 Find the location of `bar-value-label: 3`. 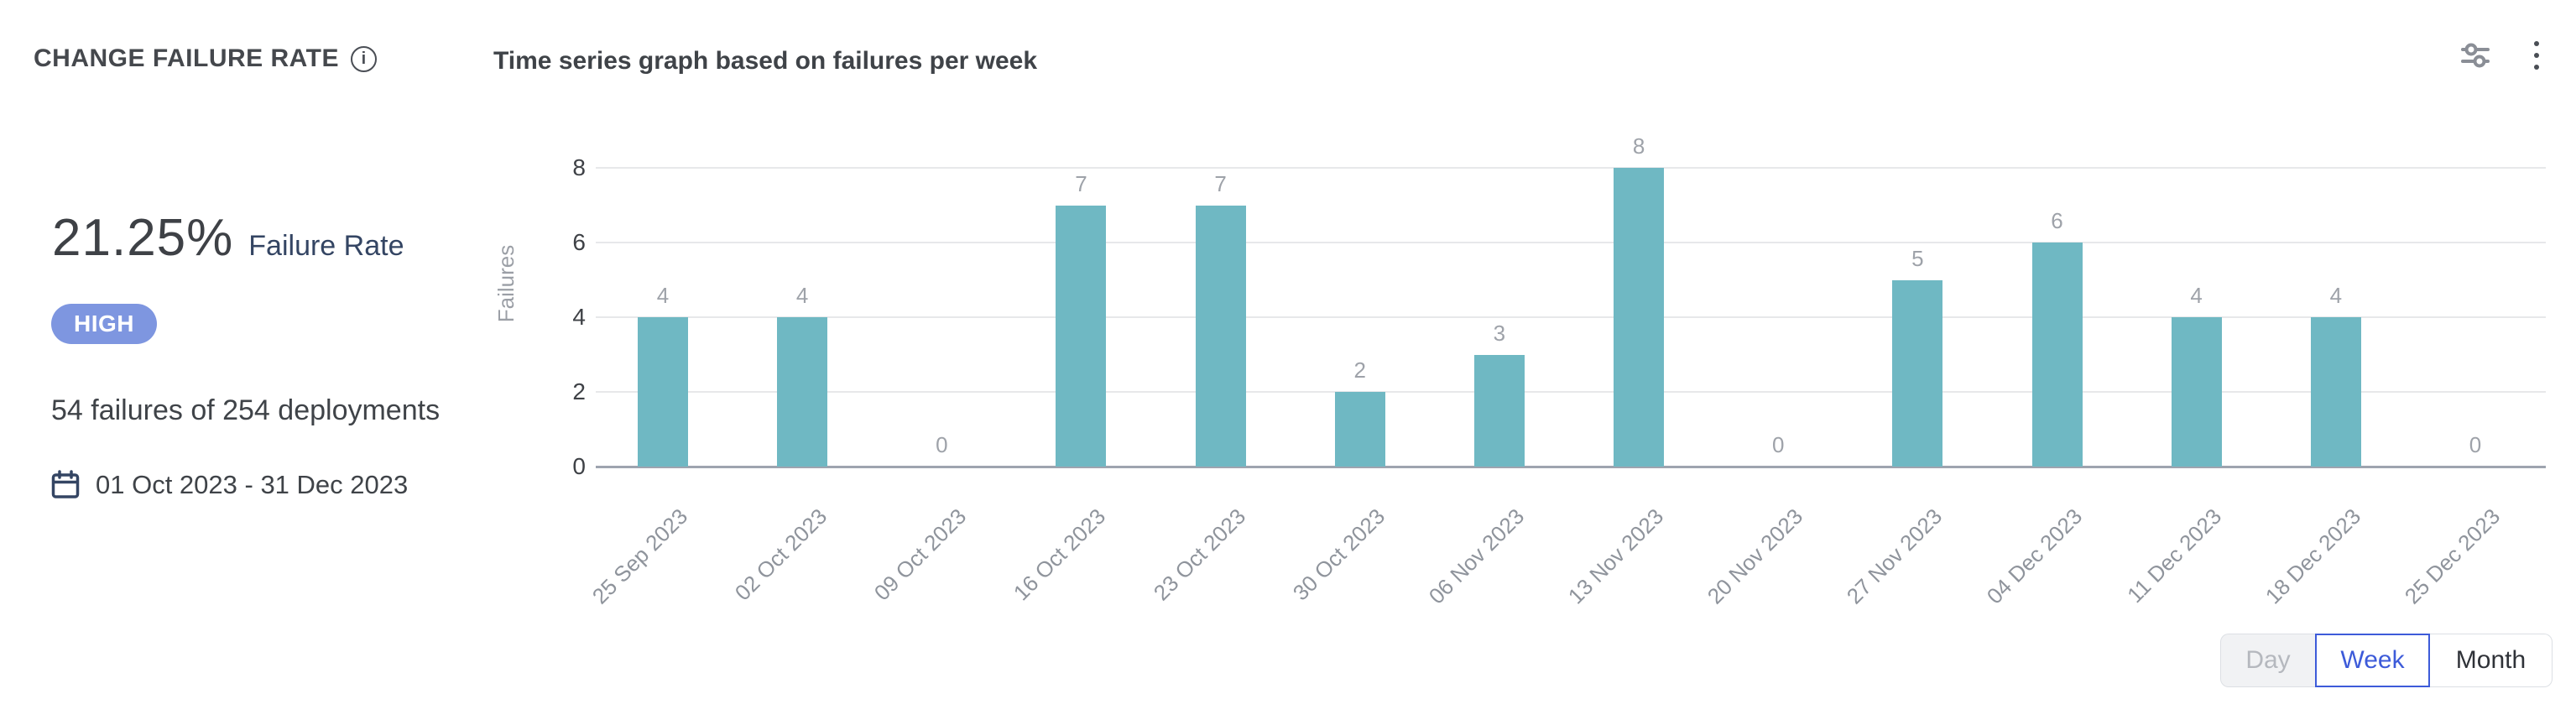

bar-value-label: 3 is located at coordinates (1499, 333).